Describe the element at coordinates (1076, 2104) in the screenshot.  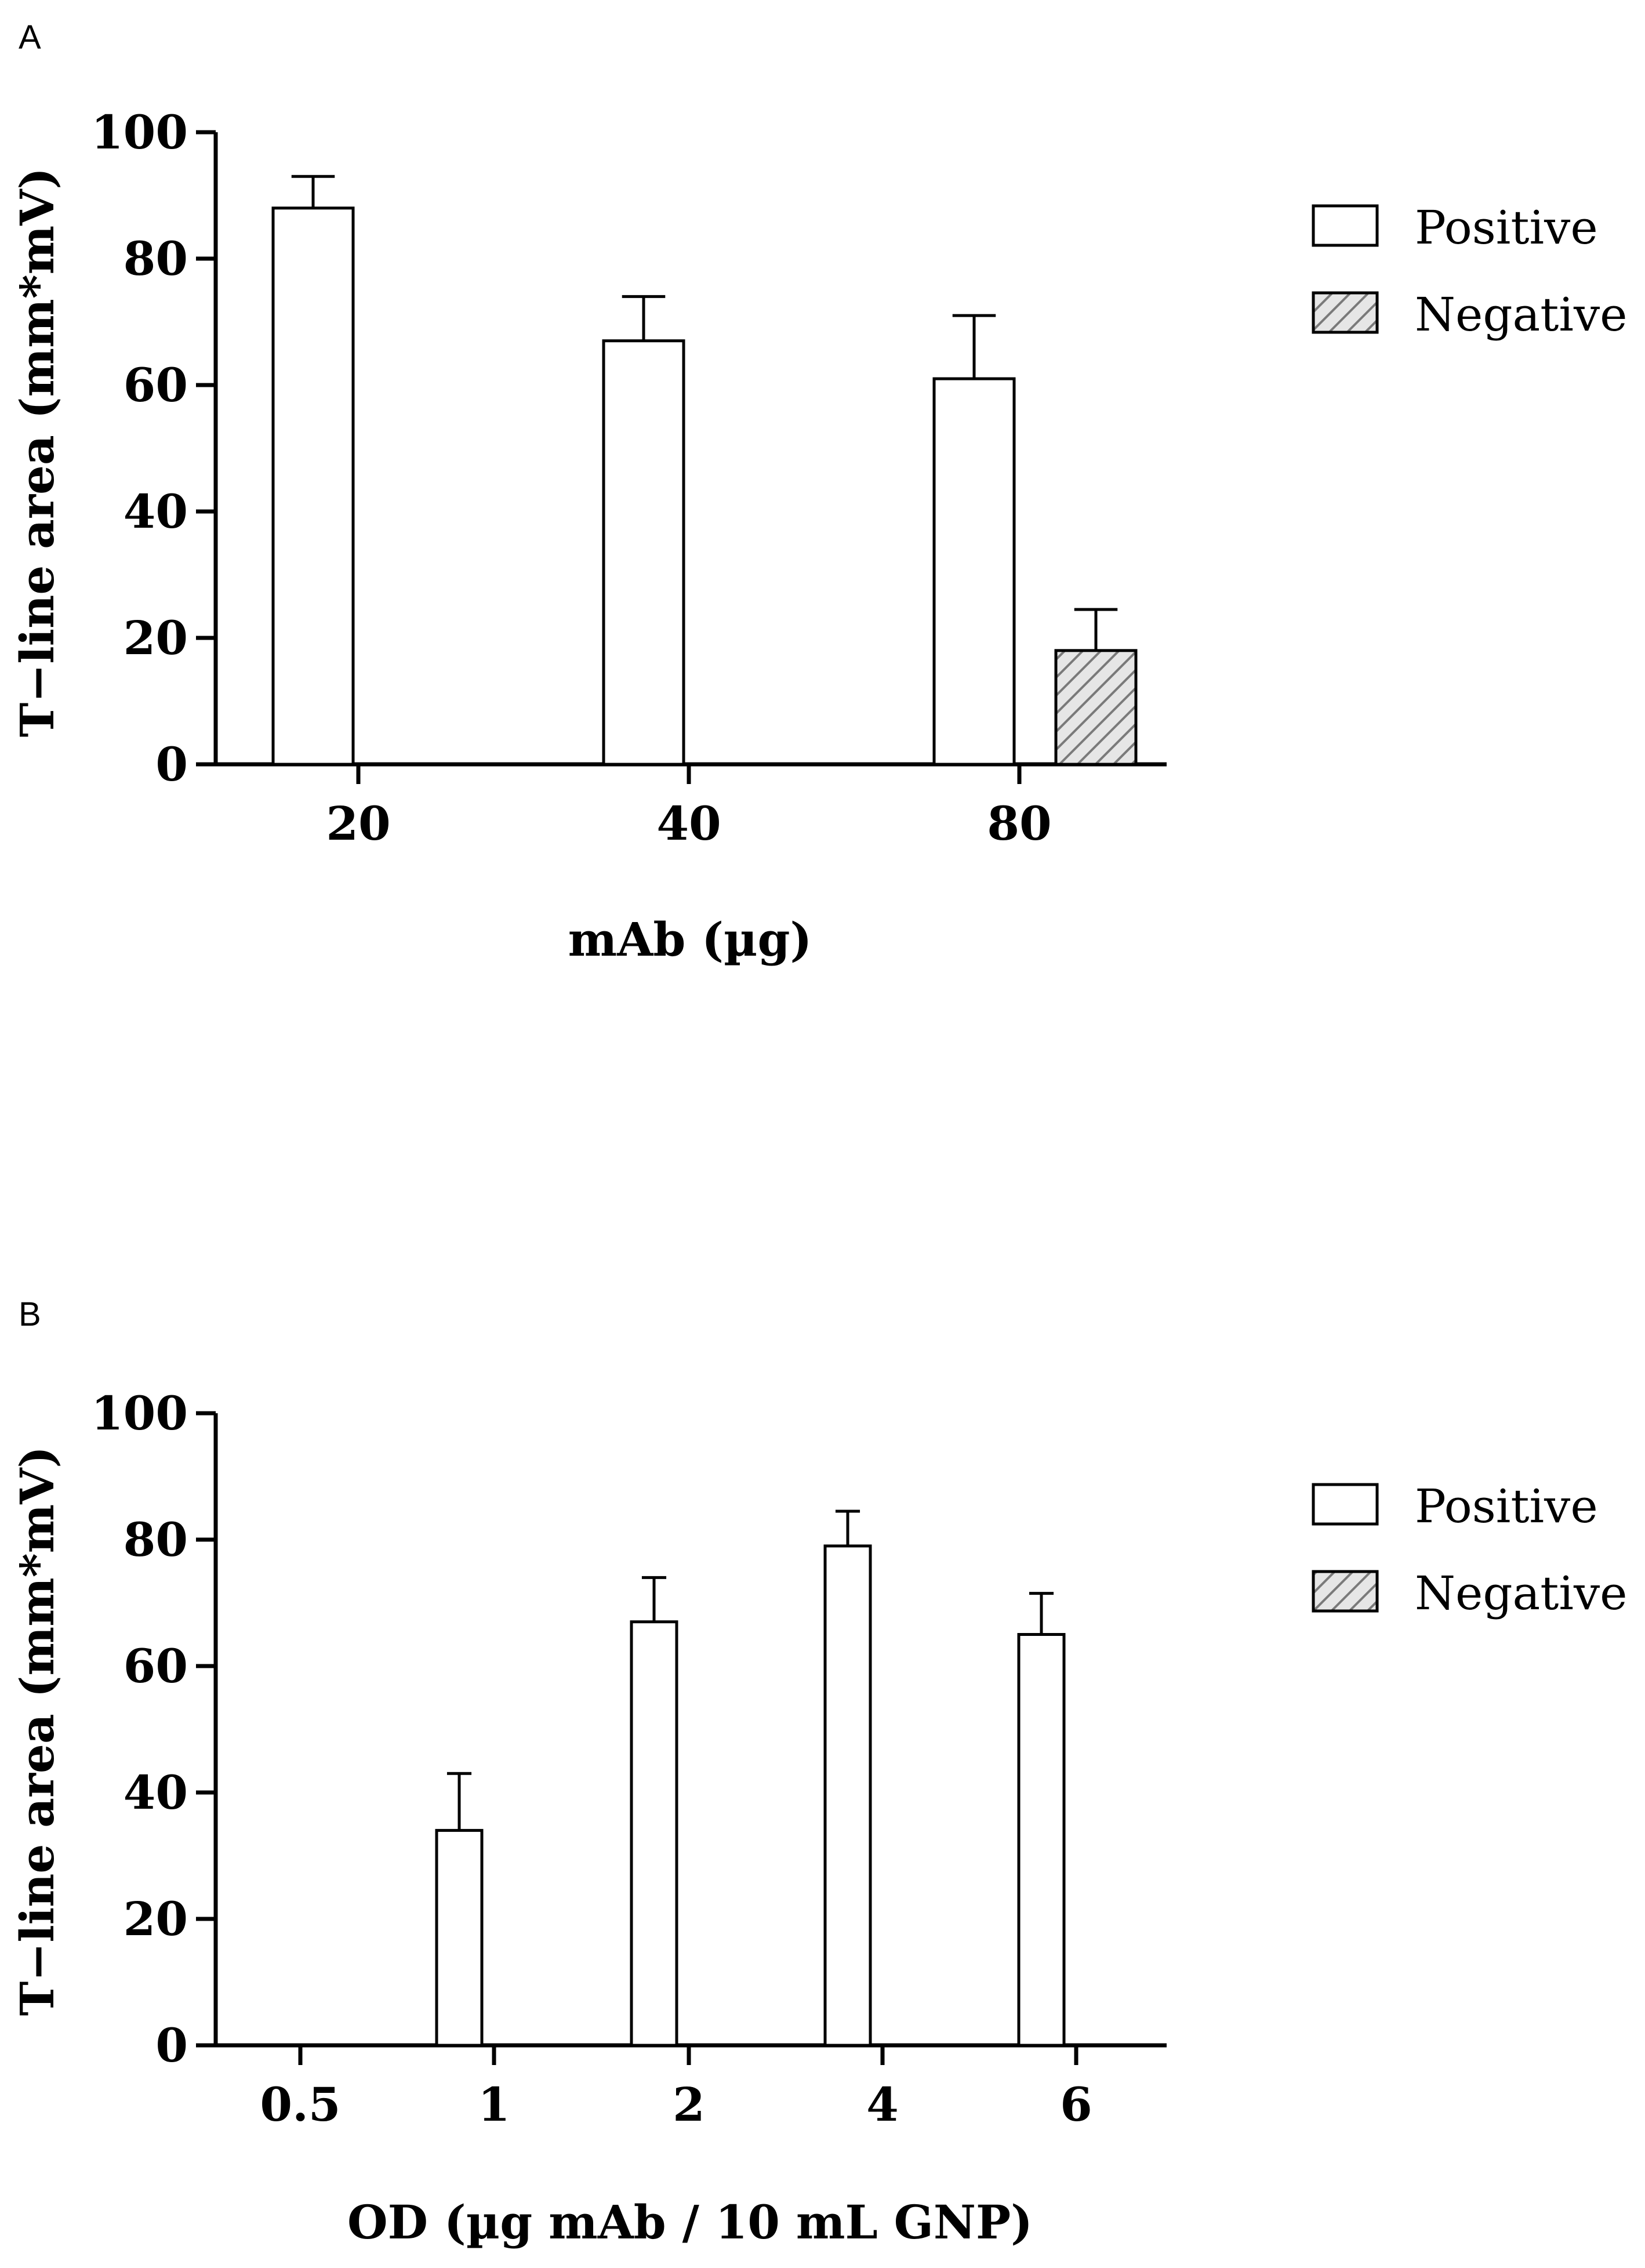
I see `panel-b-xtick-label: 6` at that location.